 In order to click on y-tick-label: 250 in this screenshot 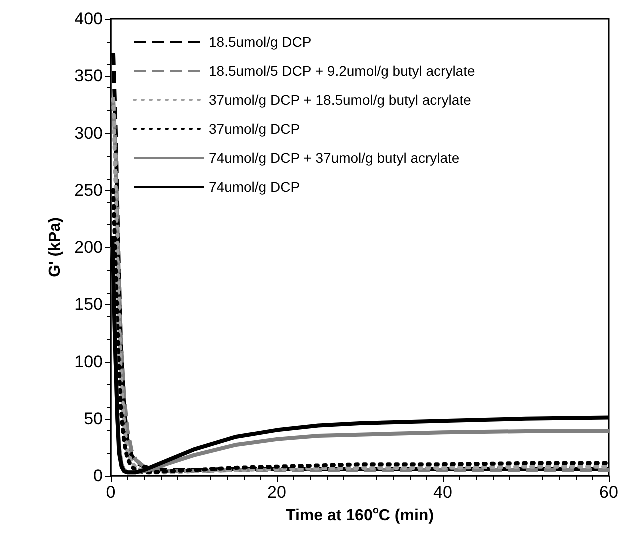, I will do `click(88, 190)`.